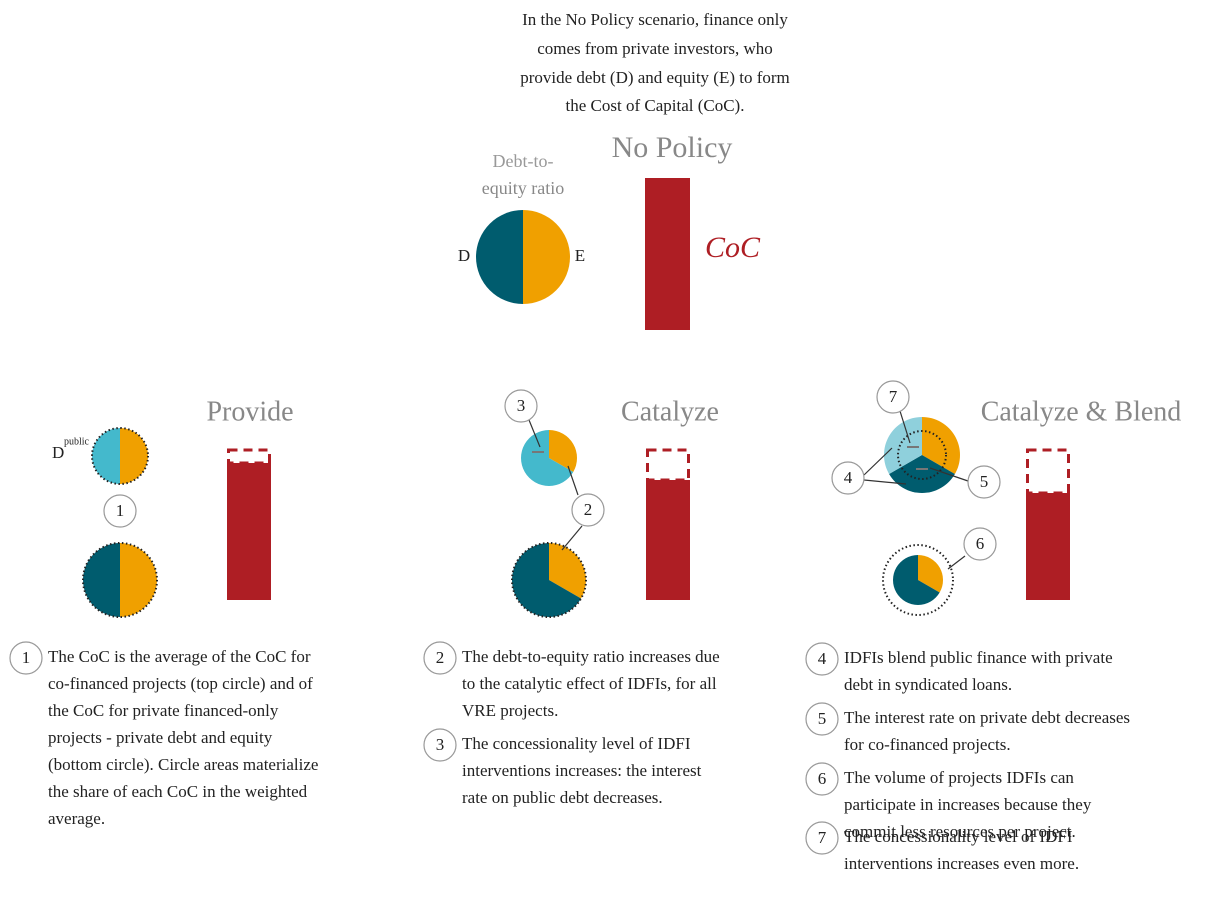 This screenshot has width=1212, height=903. Describe the element at coordinates (523, 188) in the screenshot. I see `ratio-label: equity ratio` at that location.